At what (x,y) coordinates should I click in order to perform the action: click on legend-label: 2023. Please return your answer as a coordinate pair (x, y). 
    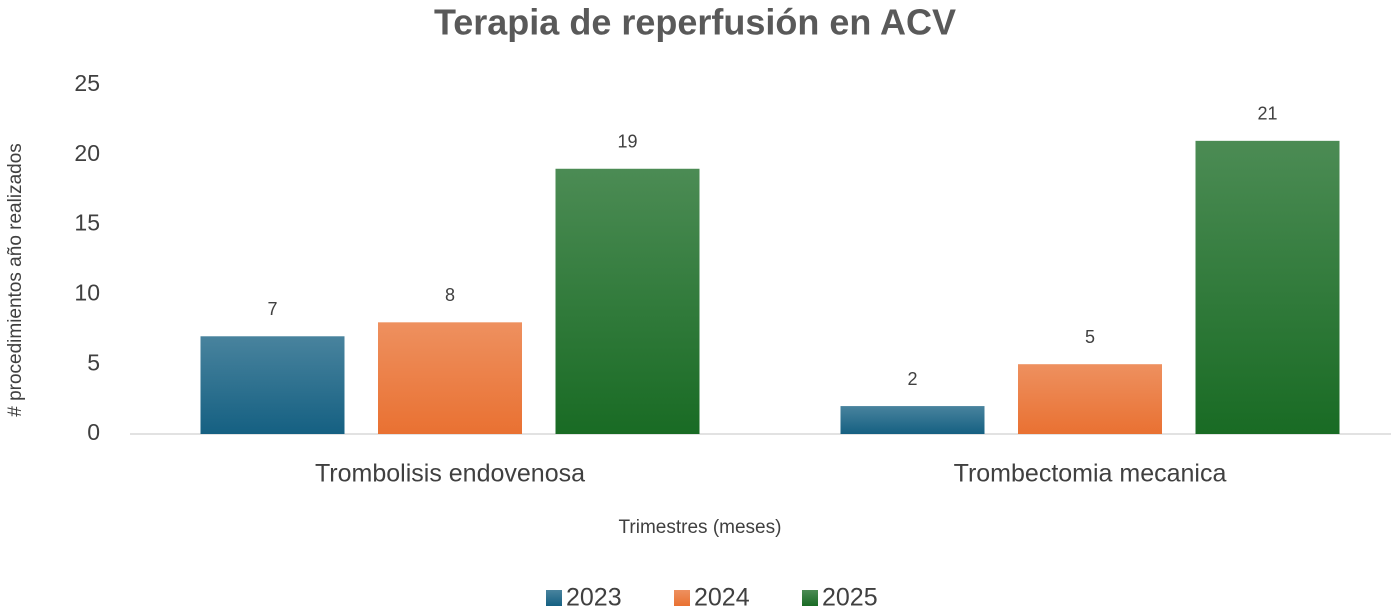
    Looking at the image, I should click on (594, 598).